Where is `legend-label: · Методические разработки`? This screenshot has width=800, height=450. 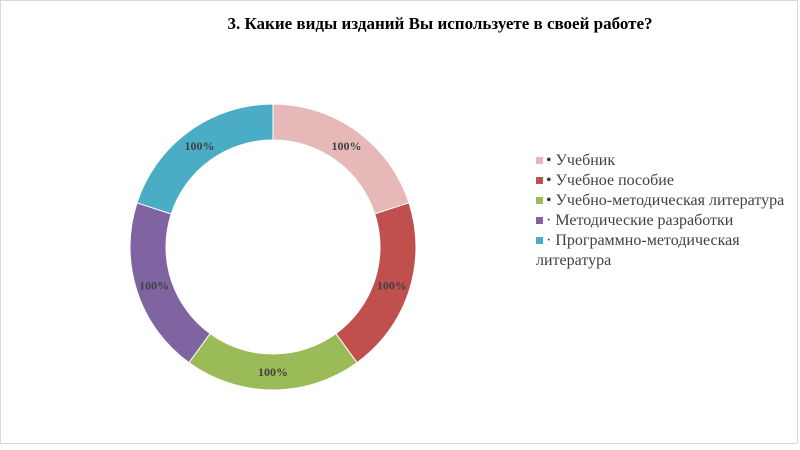
legend-label: · Методические разработки is located at coordinates (640, 220).